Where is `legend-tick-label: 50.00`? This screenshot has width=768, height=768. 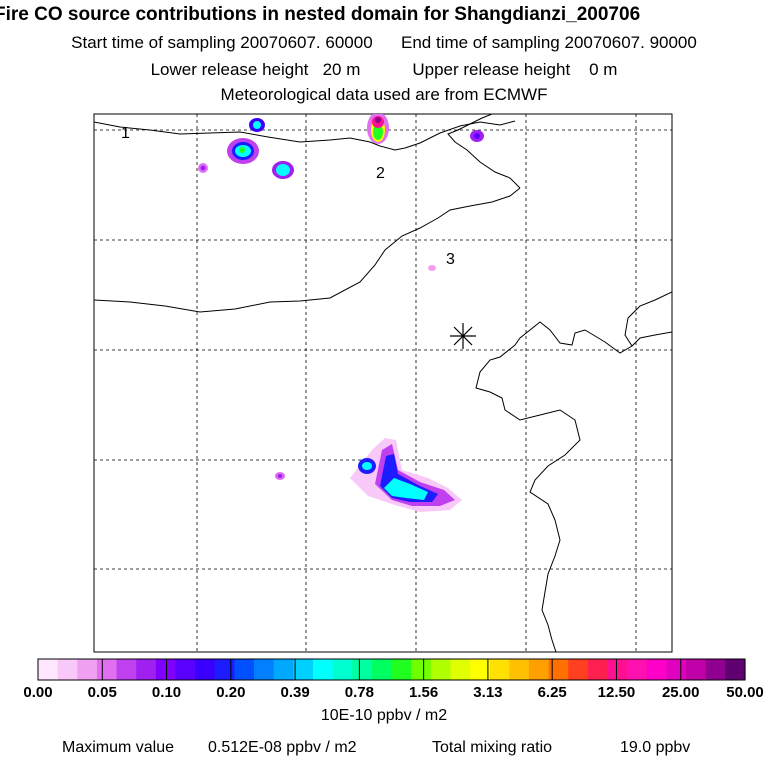
legend-tick-label: 50.00 is located at coordinates (745, 692).